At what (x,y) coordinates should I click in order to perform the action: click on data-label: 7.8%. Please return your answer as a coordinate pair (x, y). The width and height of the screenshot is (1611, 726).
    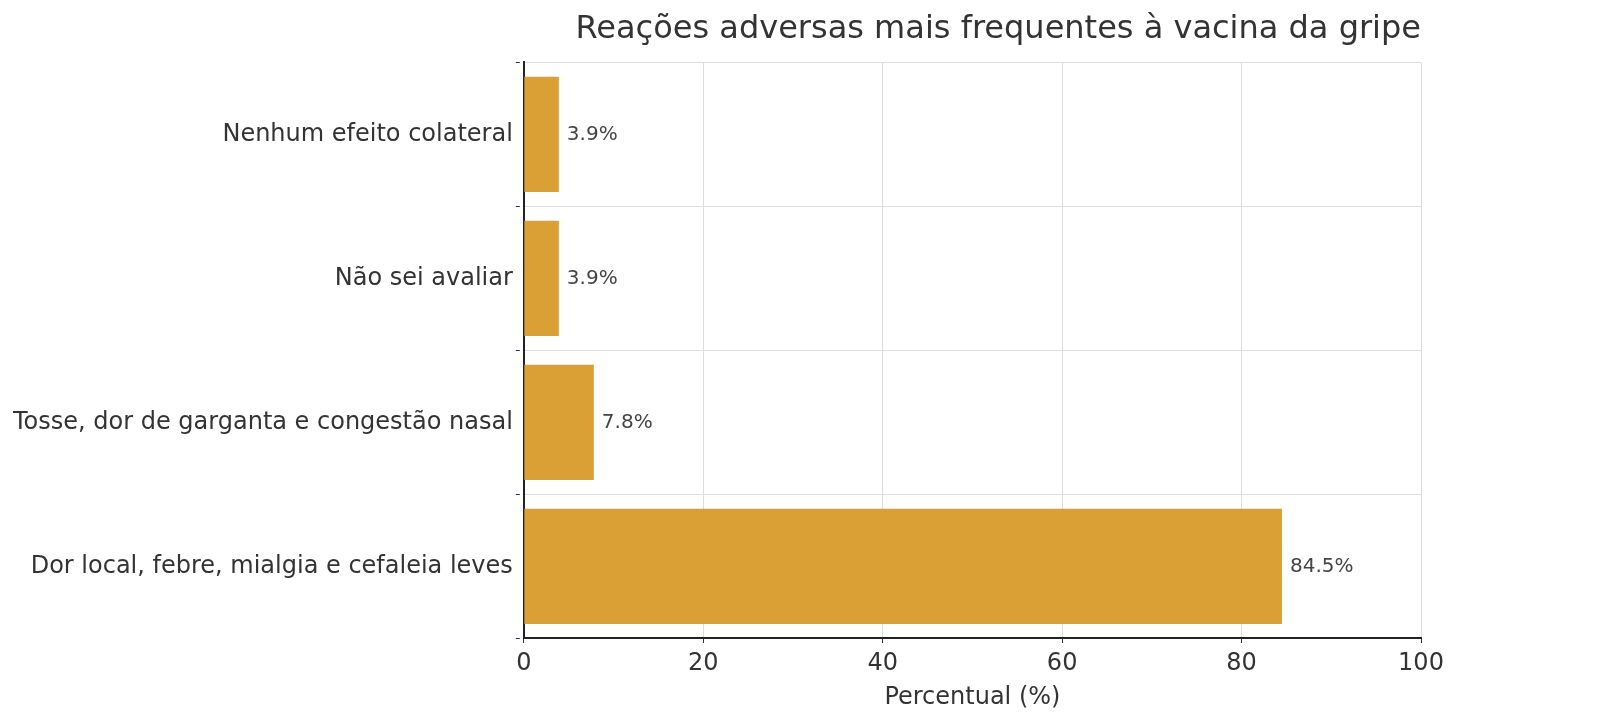
    Looking at the image, I should click on (627, 420).